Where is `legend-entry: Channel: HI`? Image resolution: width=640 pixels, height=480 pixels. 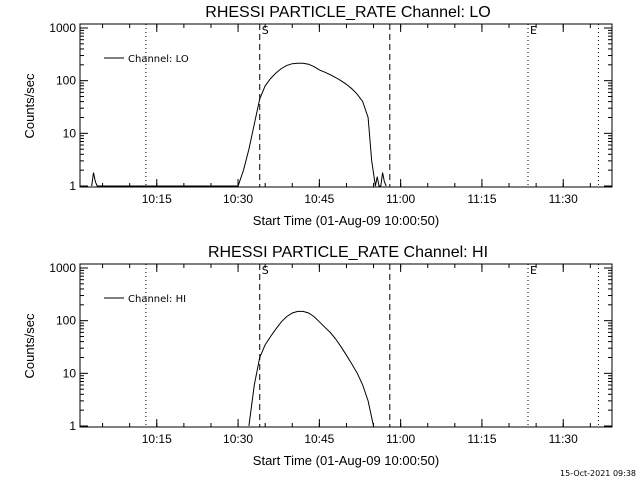
legend-entry: Channel: HI is located at coordinates (157, 299).